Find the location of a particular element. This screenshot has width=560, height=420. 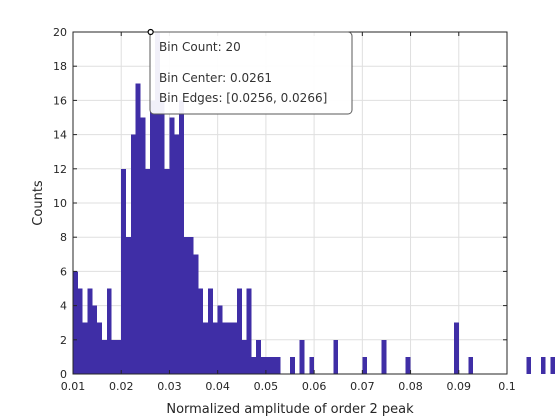

y-tick-label: 4 is located at coordinates (63, 306).